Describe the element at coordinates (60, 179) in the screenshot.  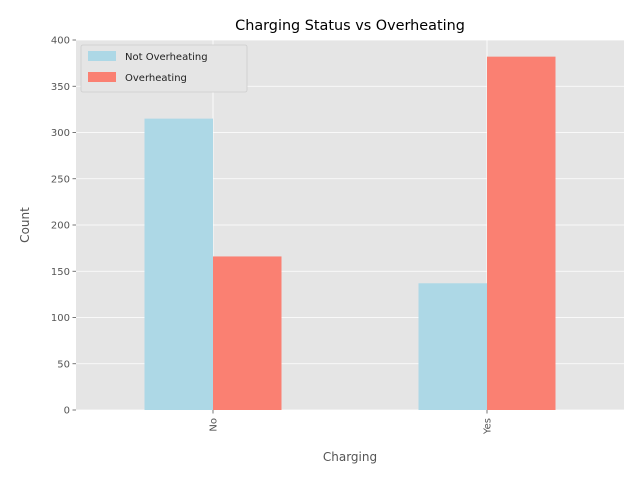
I see `y-tick-label: 250` at that location.